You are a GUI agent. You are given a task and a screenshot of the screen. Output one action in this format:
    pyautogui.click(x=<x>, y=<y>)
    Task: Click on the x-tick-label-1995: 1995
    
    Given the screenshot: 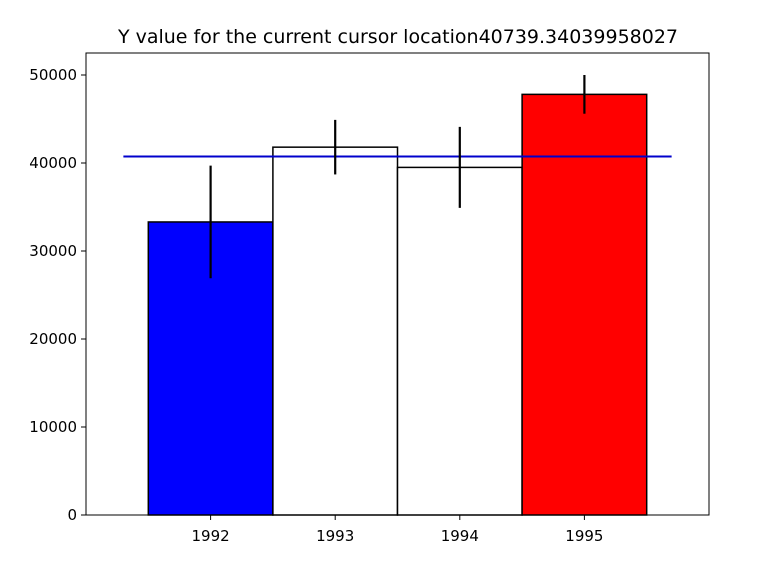 What is the action you would take?
    pyautogui.click(x=584, y=536)
    